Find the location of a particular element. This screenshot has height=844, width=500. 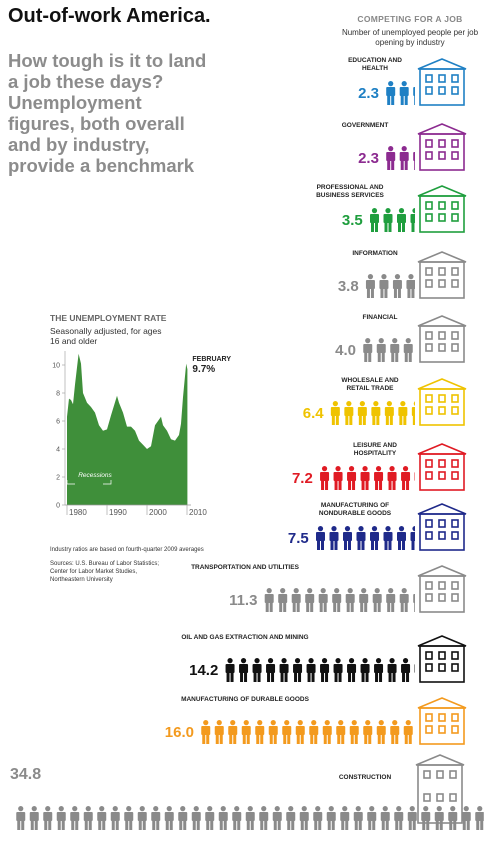

x-tick-label: 1990 is located at coordinates (118, 512).